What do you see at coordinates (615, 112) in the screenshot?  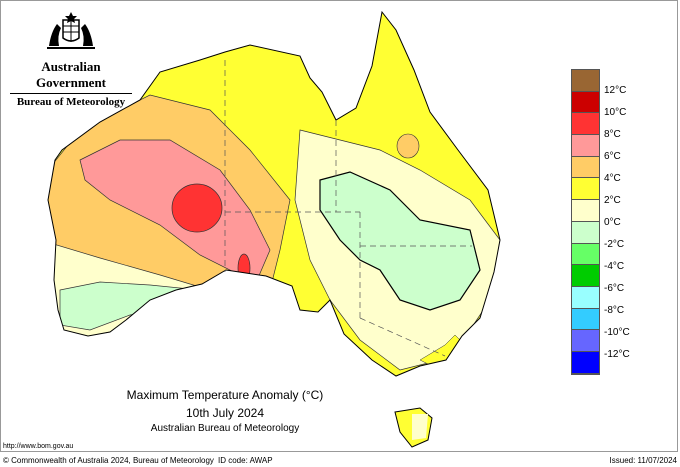 I see `legend-label: 10°C` at bounding box center [615, 112].